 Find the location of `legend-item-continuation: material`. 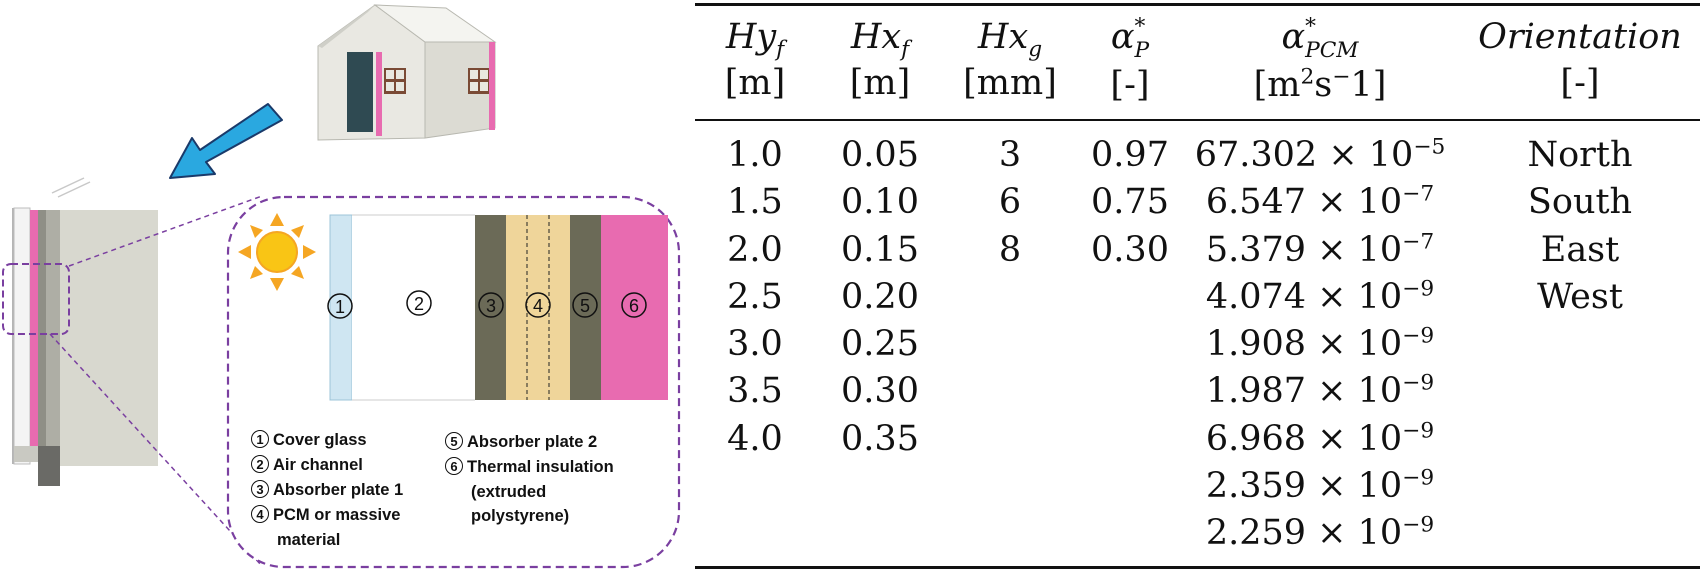

legend-item-continuation: material is located at coordinates (309, 540).